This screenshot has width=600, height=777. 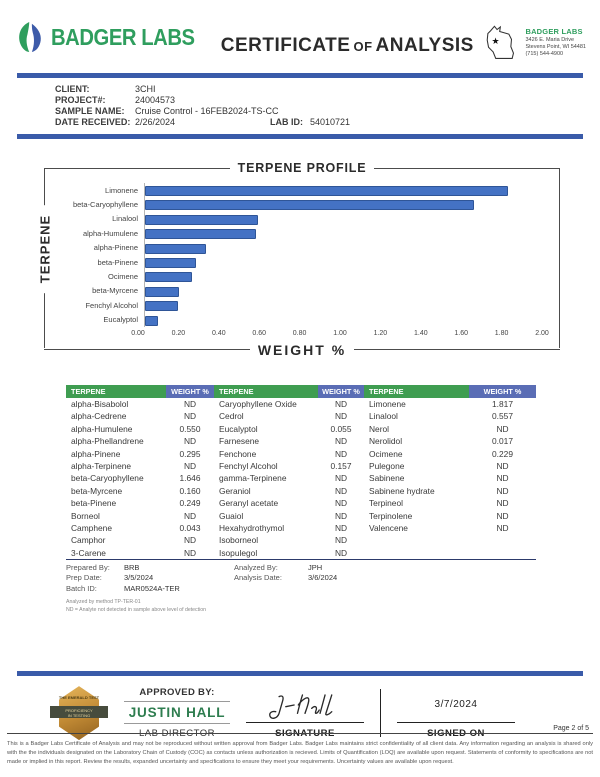 What do you see at coordinates (177, 713) in the screenshot?
I see `approved-by-block: APPROVED BY: JUSTIN HALL LAB DIRECTOR` at bounding box center [177, 713].